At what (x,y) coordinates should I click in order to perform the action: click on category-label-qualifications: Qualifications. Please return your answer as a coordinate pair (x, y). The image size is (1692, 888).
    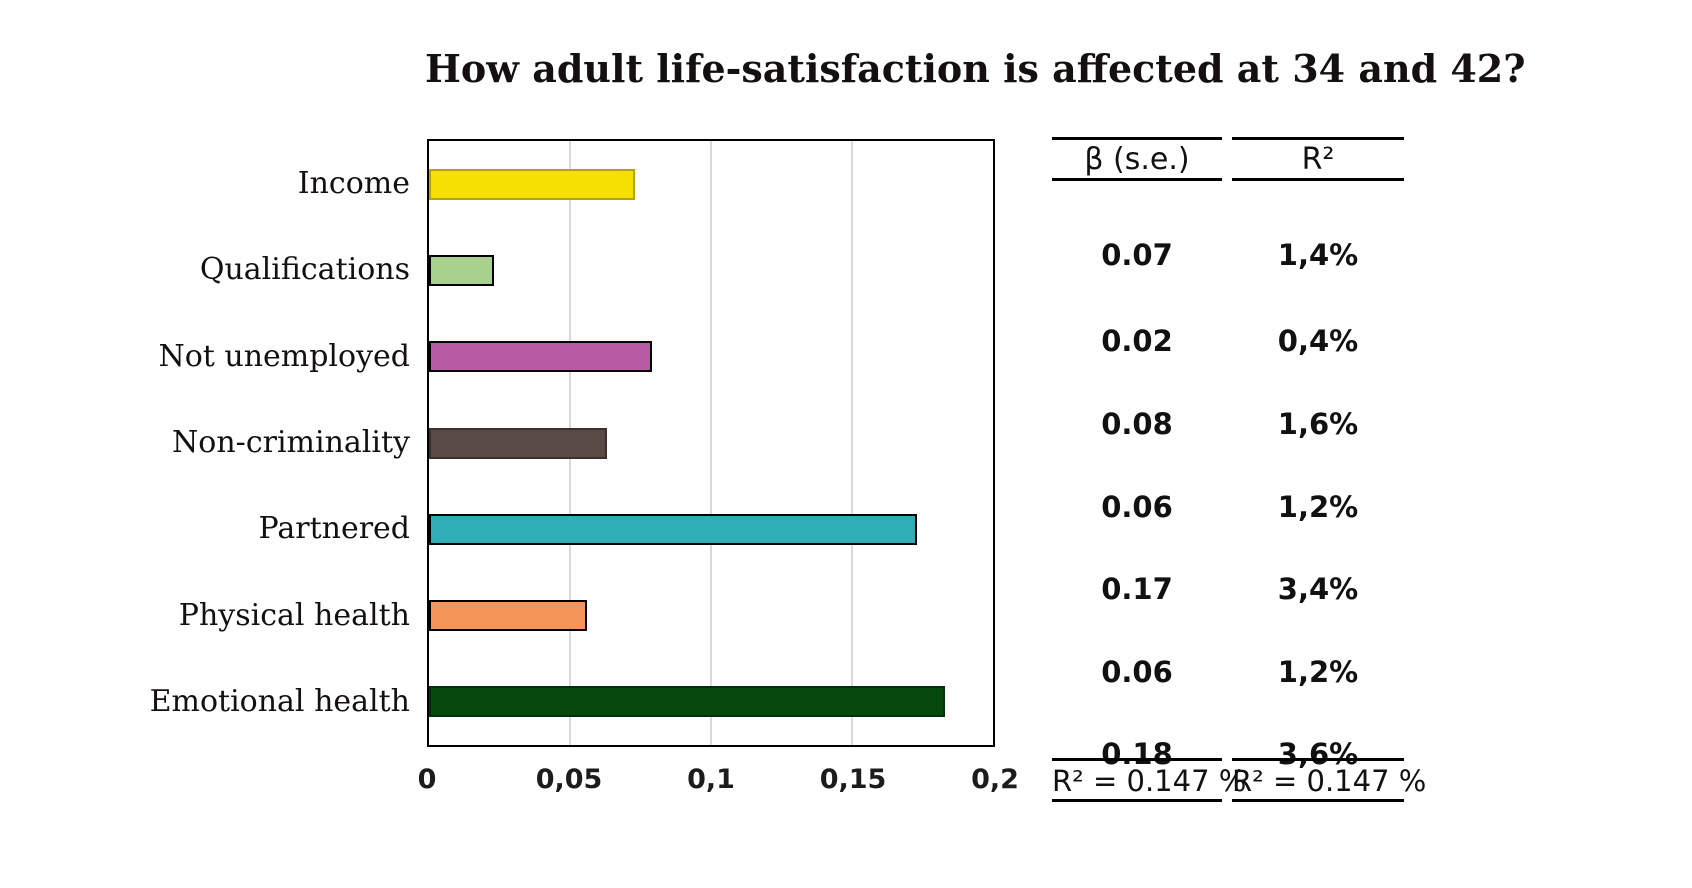
    Looking at the image, I should click on (304, 270).